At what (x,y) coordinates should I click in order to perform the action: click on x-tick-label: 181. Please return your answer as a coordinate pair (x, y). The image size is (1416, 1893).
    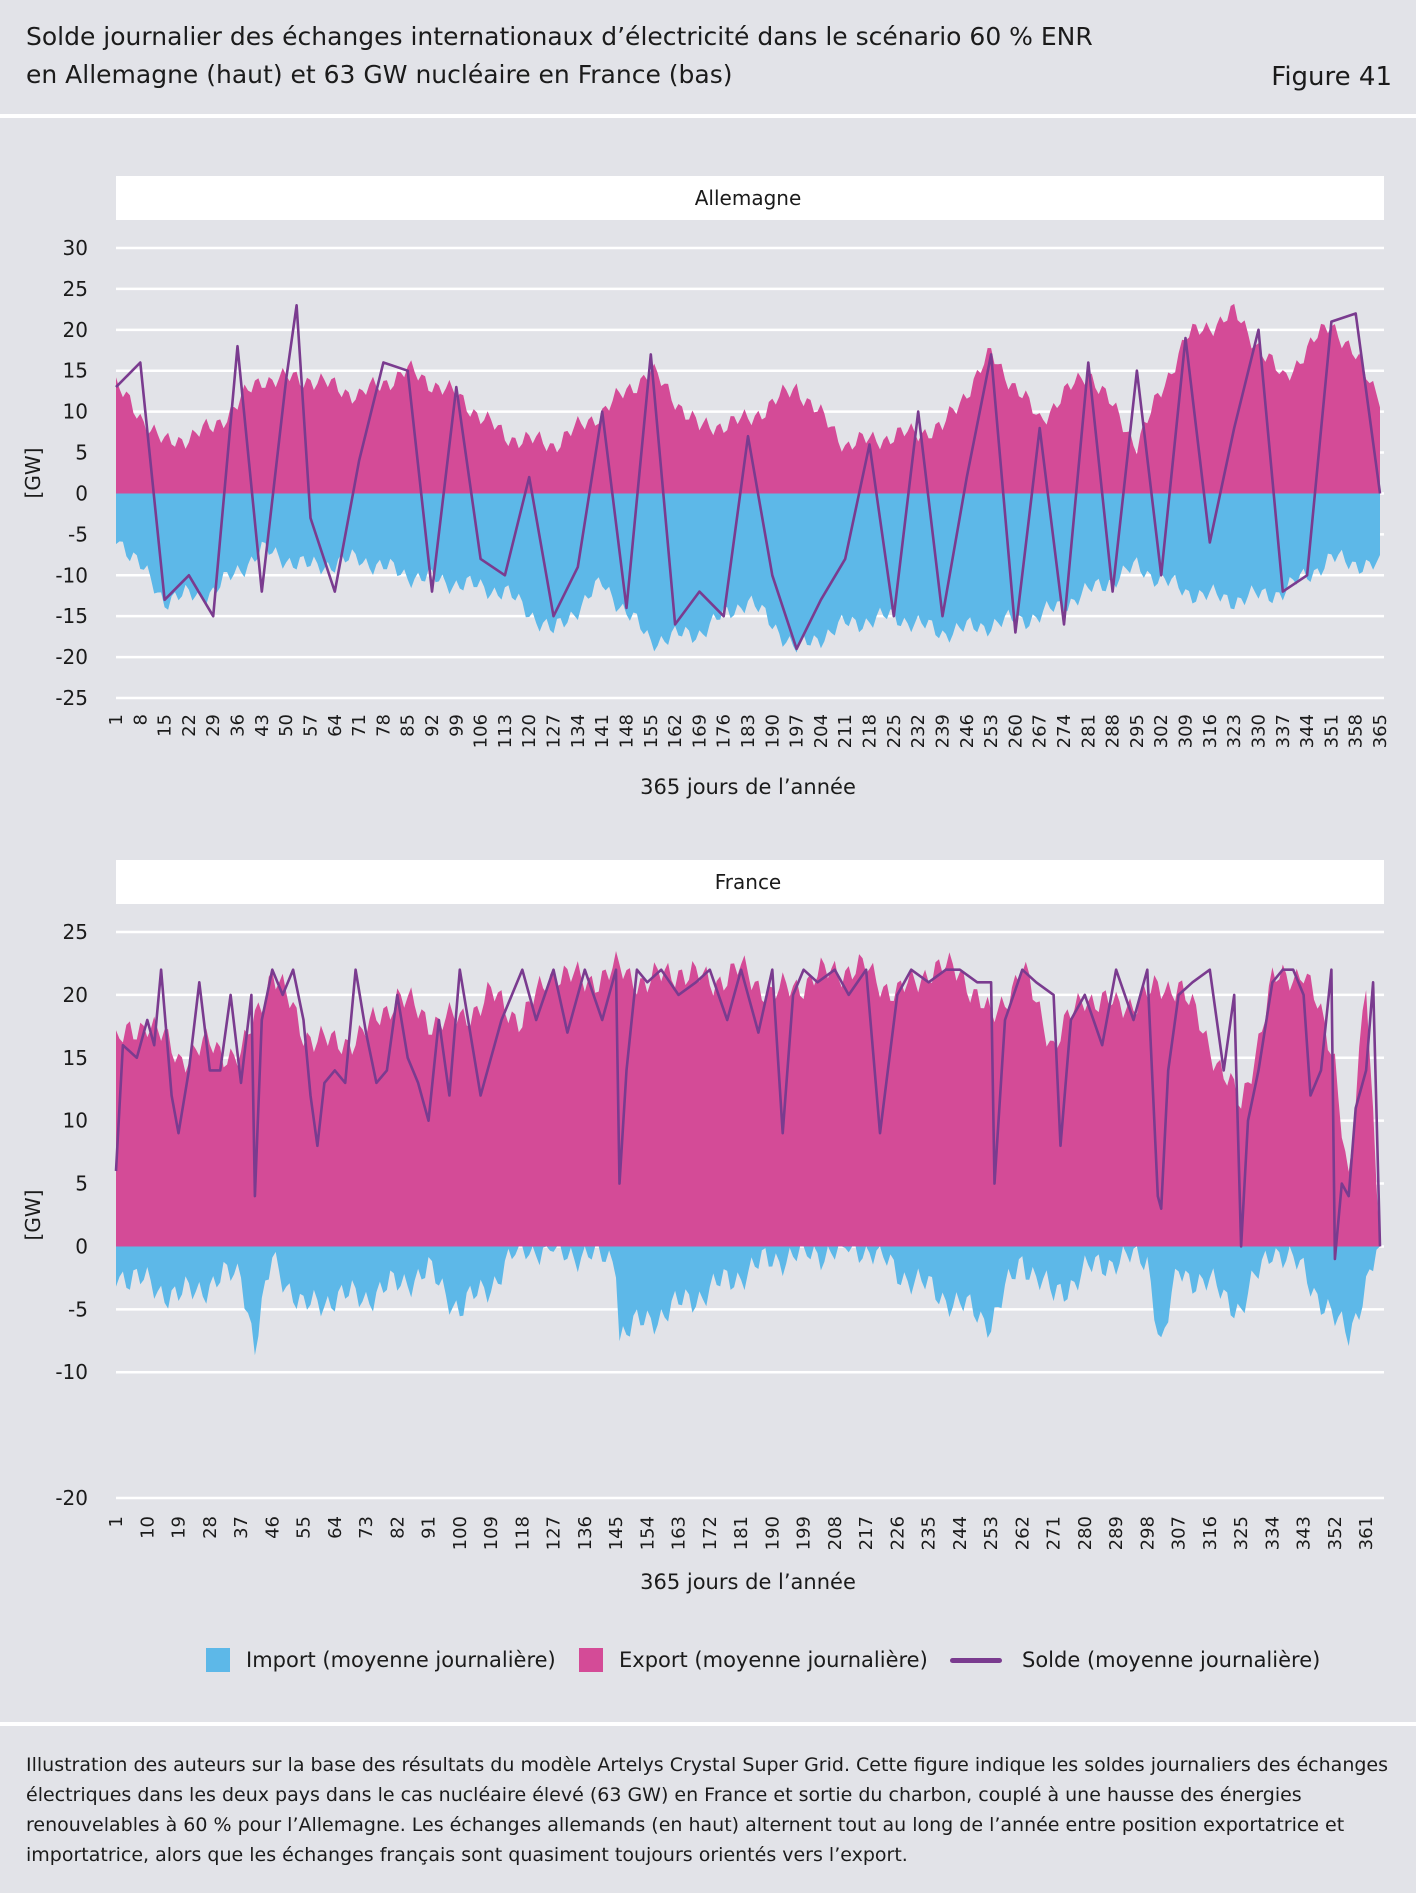
    Looking at the image, I should click on (741, 1533).